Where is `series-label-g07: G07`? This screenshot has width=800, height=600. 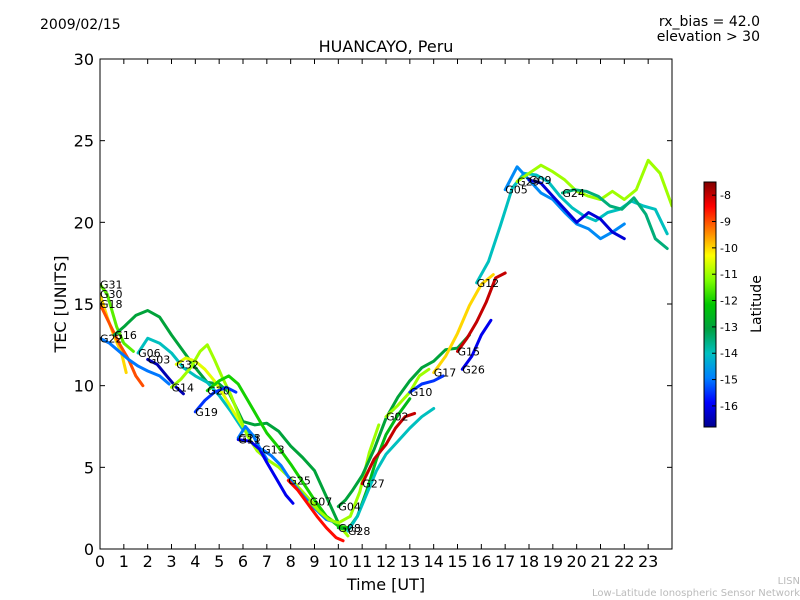
series-label-g07: G07 is located at coordinates (321, 502).